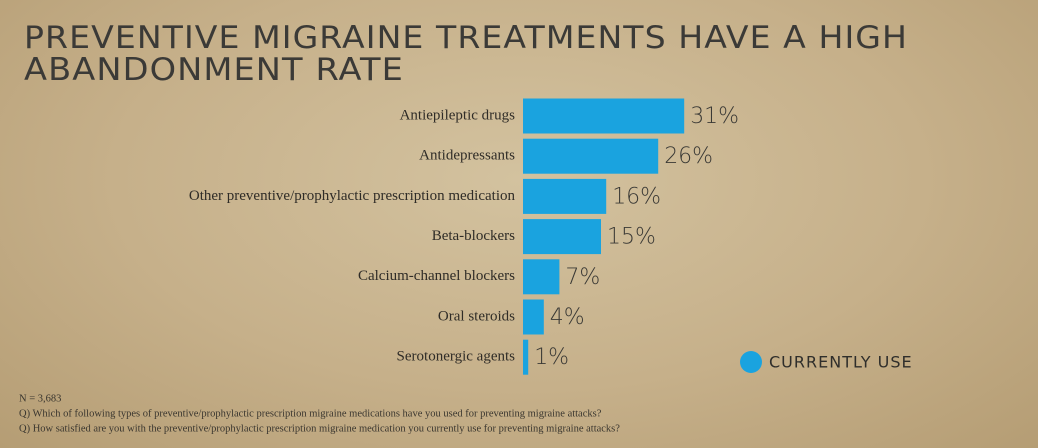  What do you see at coordinates (631, 237) in the screenshot?
I see `value-label: 15%` at bounding box center [631, 237].